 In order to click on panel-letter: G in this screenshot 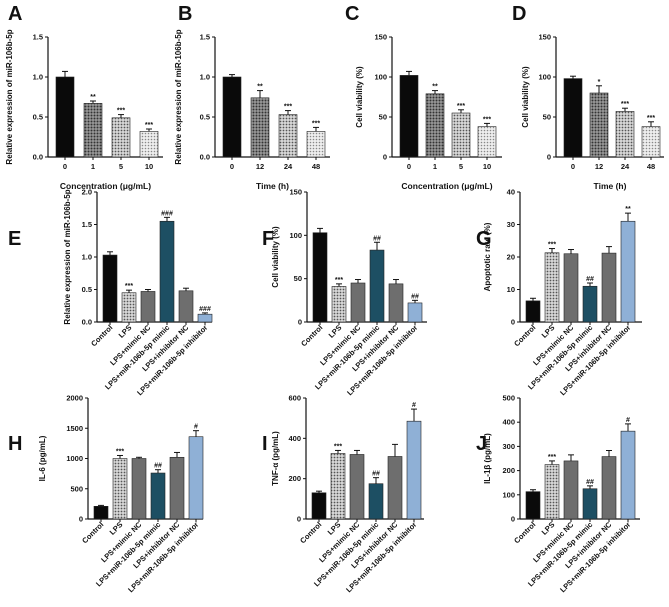, I will do `click(484, 239)`.